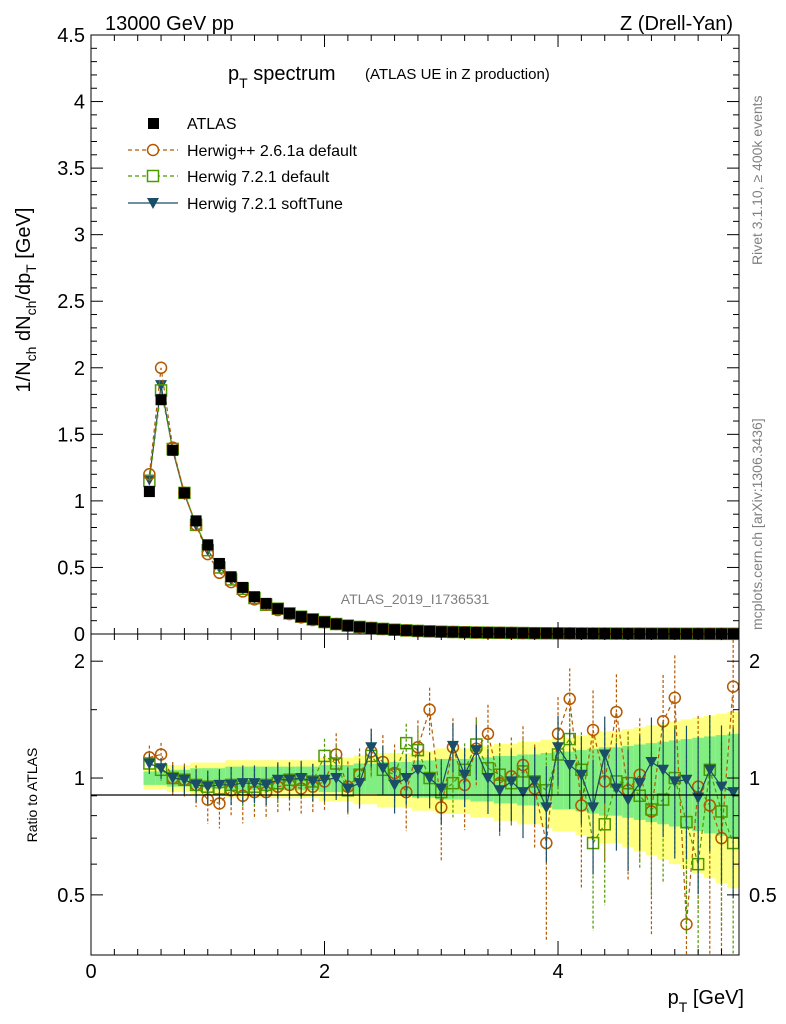  I want to click on legend-marker-herwig7-softtune, so click(153, 203).